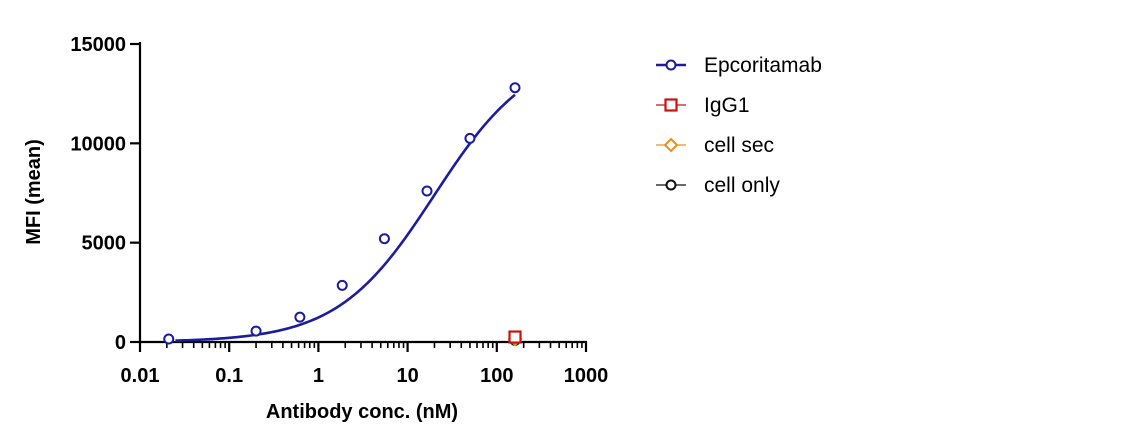  I want to click on x-tick-label: 0.1, so click(229, 376).